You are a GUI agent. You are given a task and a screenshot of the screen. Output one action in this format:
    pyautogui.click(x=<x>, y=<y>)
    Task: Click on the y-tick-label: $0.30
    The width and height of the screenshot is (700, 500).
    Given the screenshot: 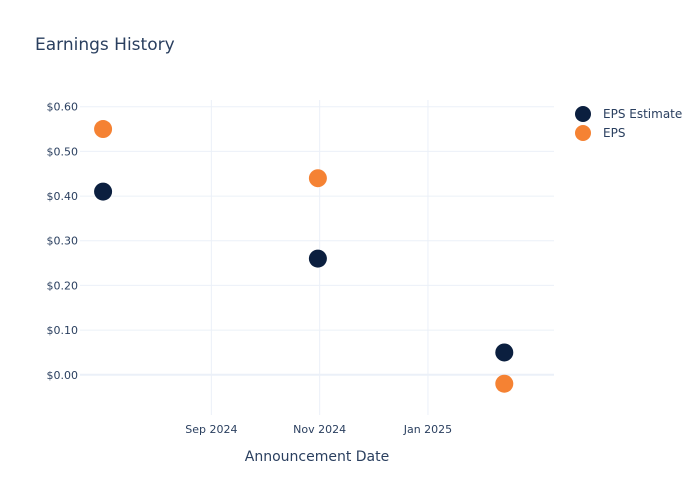 What is the action you would take?
    pyautogui.click(x=63, y=241)
    